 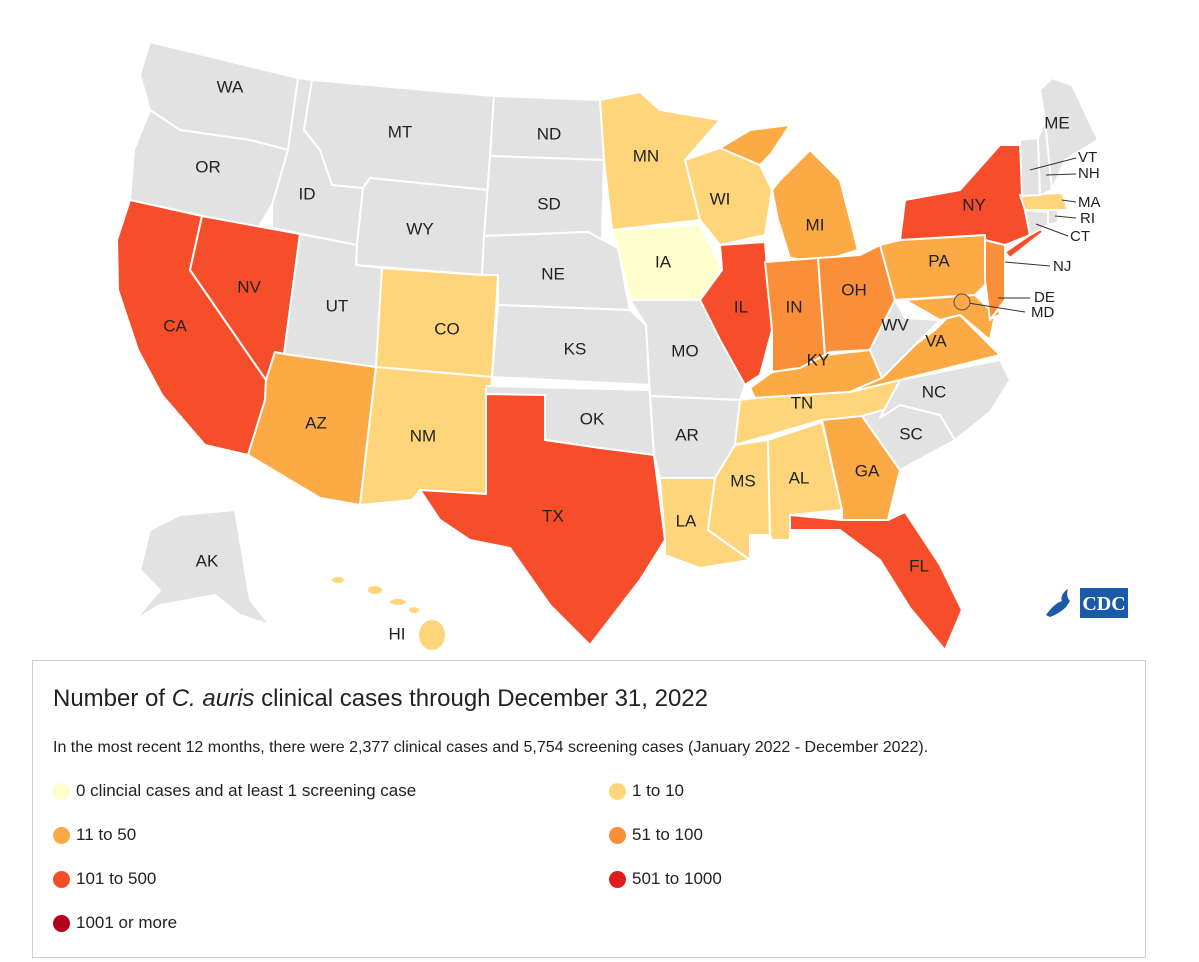 I want to click on leader-ma, so click(x=1069, y=201).